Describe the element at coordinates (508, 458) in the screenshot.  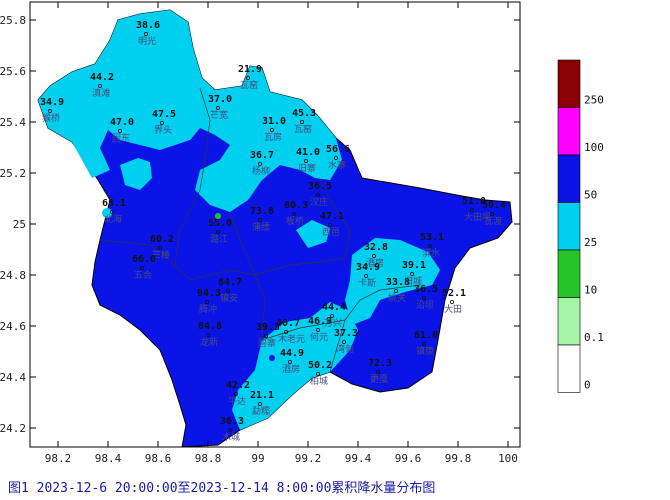
I see `x-tick-label: 100` at that location.